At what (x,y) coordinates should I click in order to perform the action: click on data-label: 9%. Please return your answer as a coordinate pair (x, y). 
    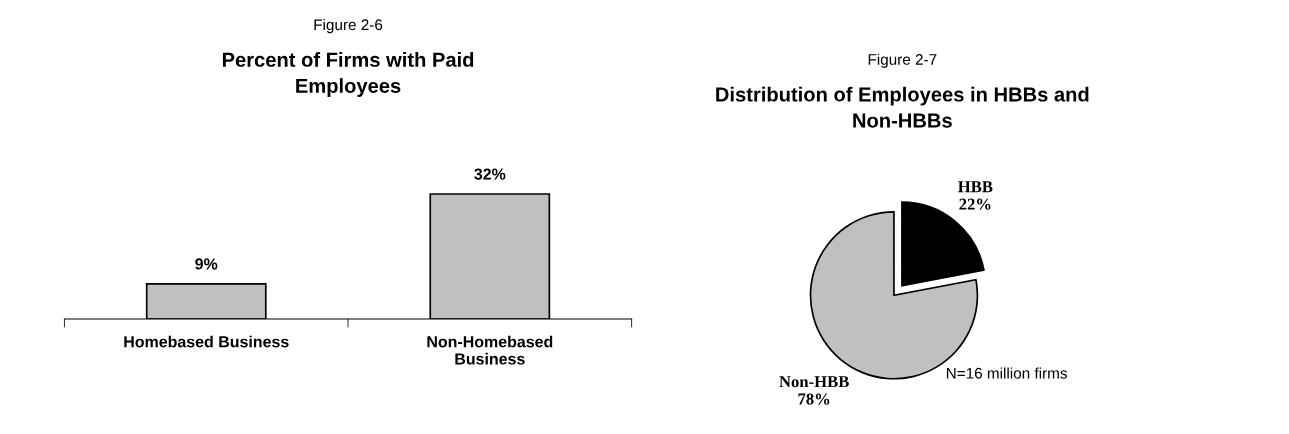
    Looking at the image, I should click on (206, 264).